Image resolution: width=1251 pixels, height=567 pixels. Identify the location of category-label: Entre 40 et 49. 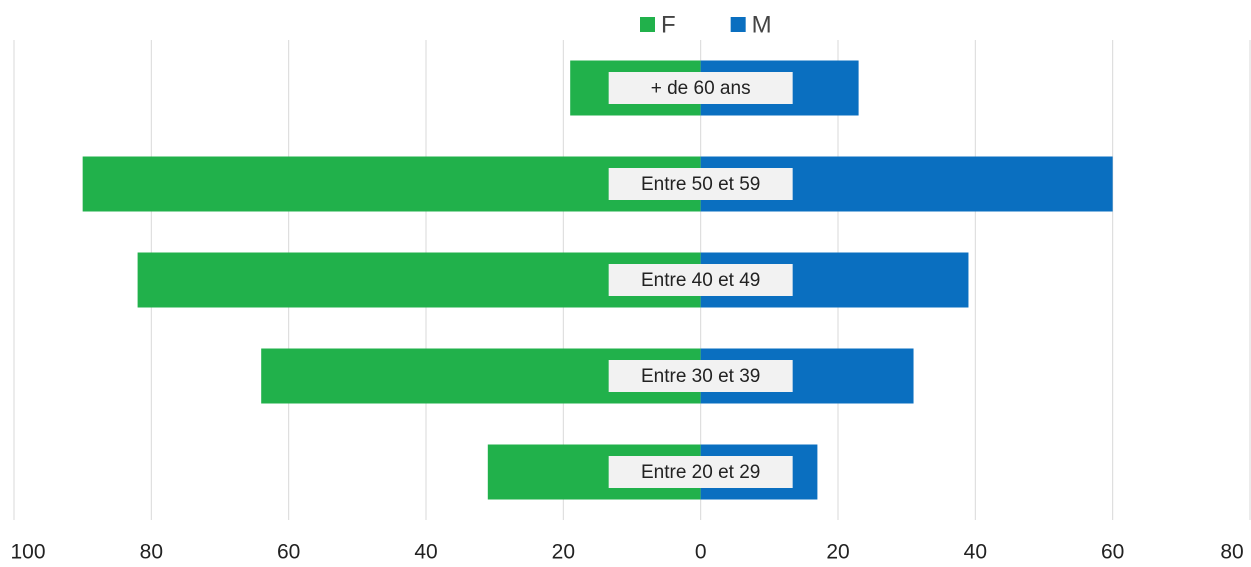
(700, 280).